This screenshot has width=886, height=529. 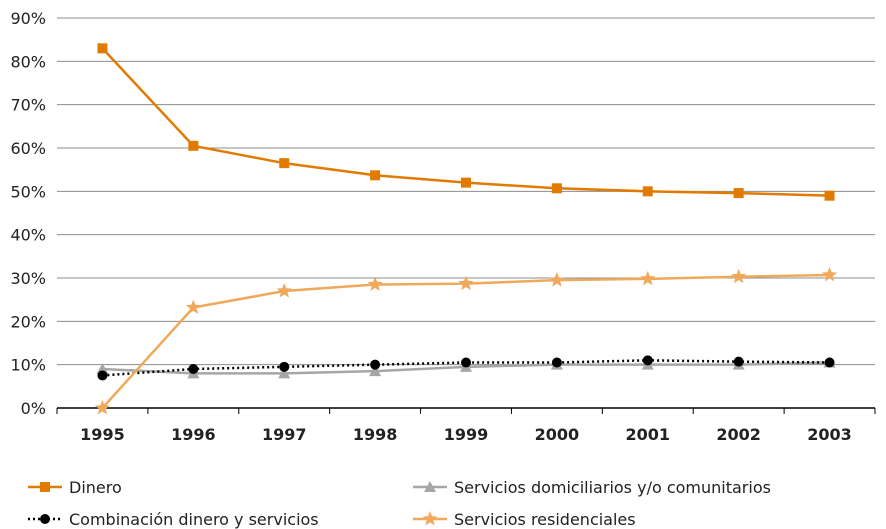 I want to click on legend-label: Dinero, so click(x=95, y=487).